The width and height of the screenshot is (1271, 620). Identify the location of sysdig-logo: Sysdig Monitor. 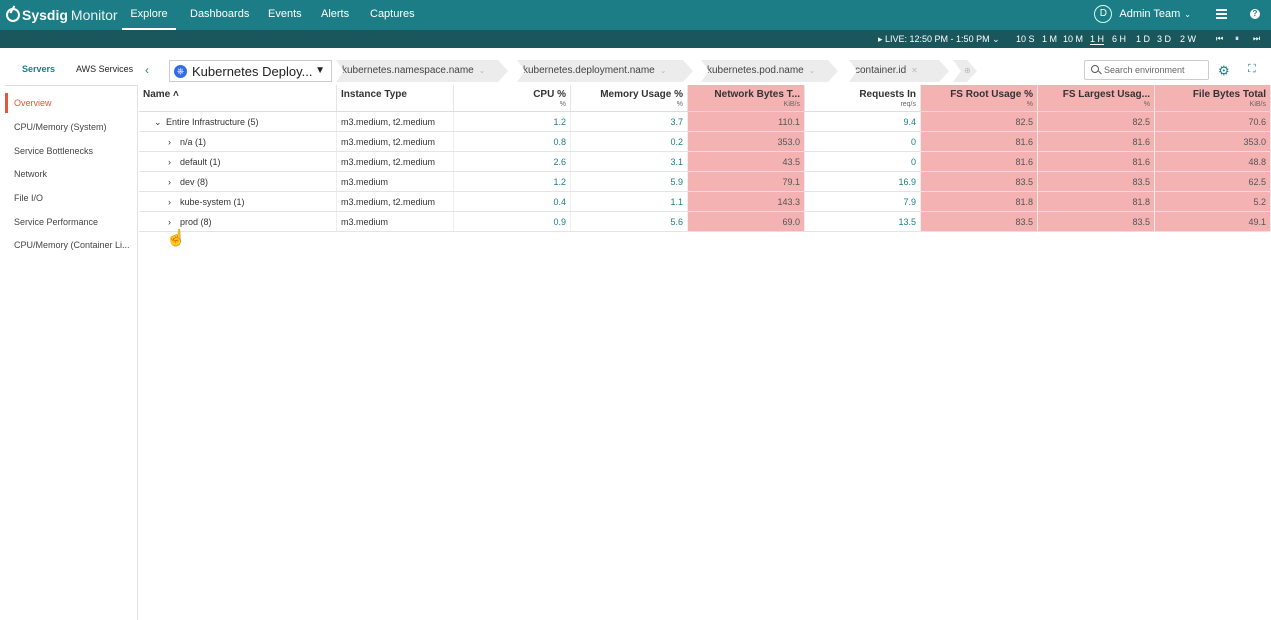
(62, 15).